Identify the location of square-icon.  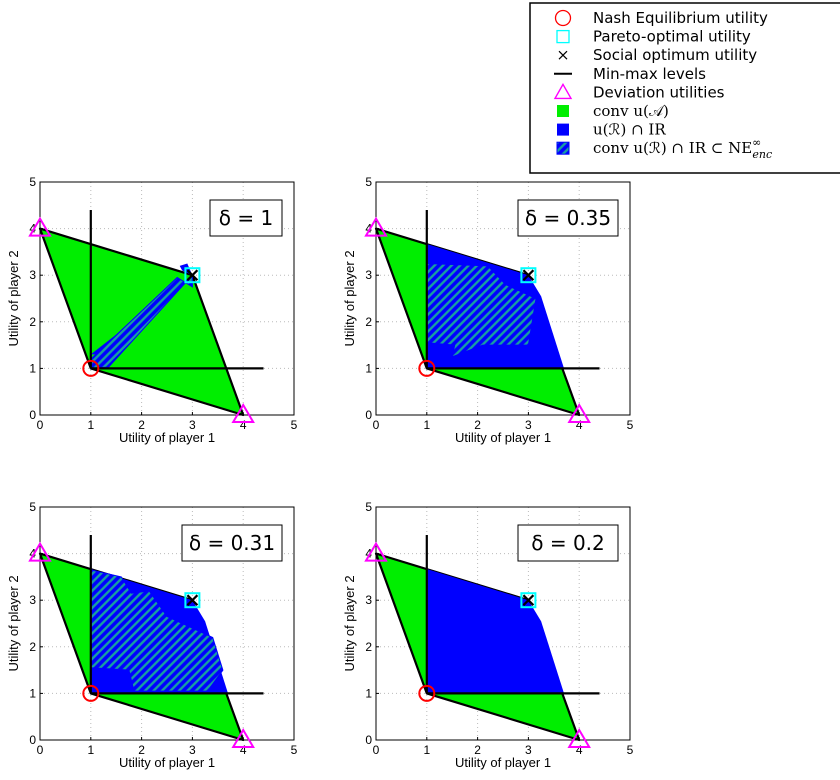
(563, 36).